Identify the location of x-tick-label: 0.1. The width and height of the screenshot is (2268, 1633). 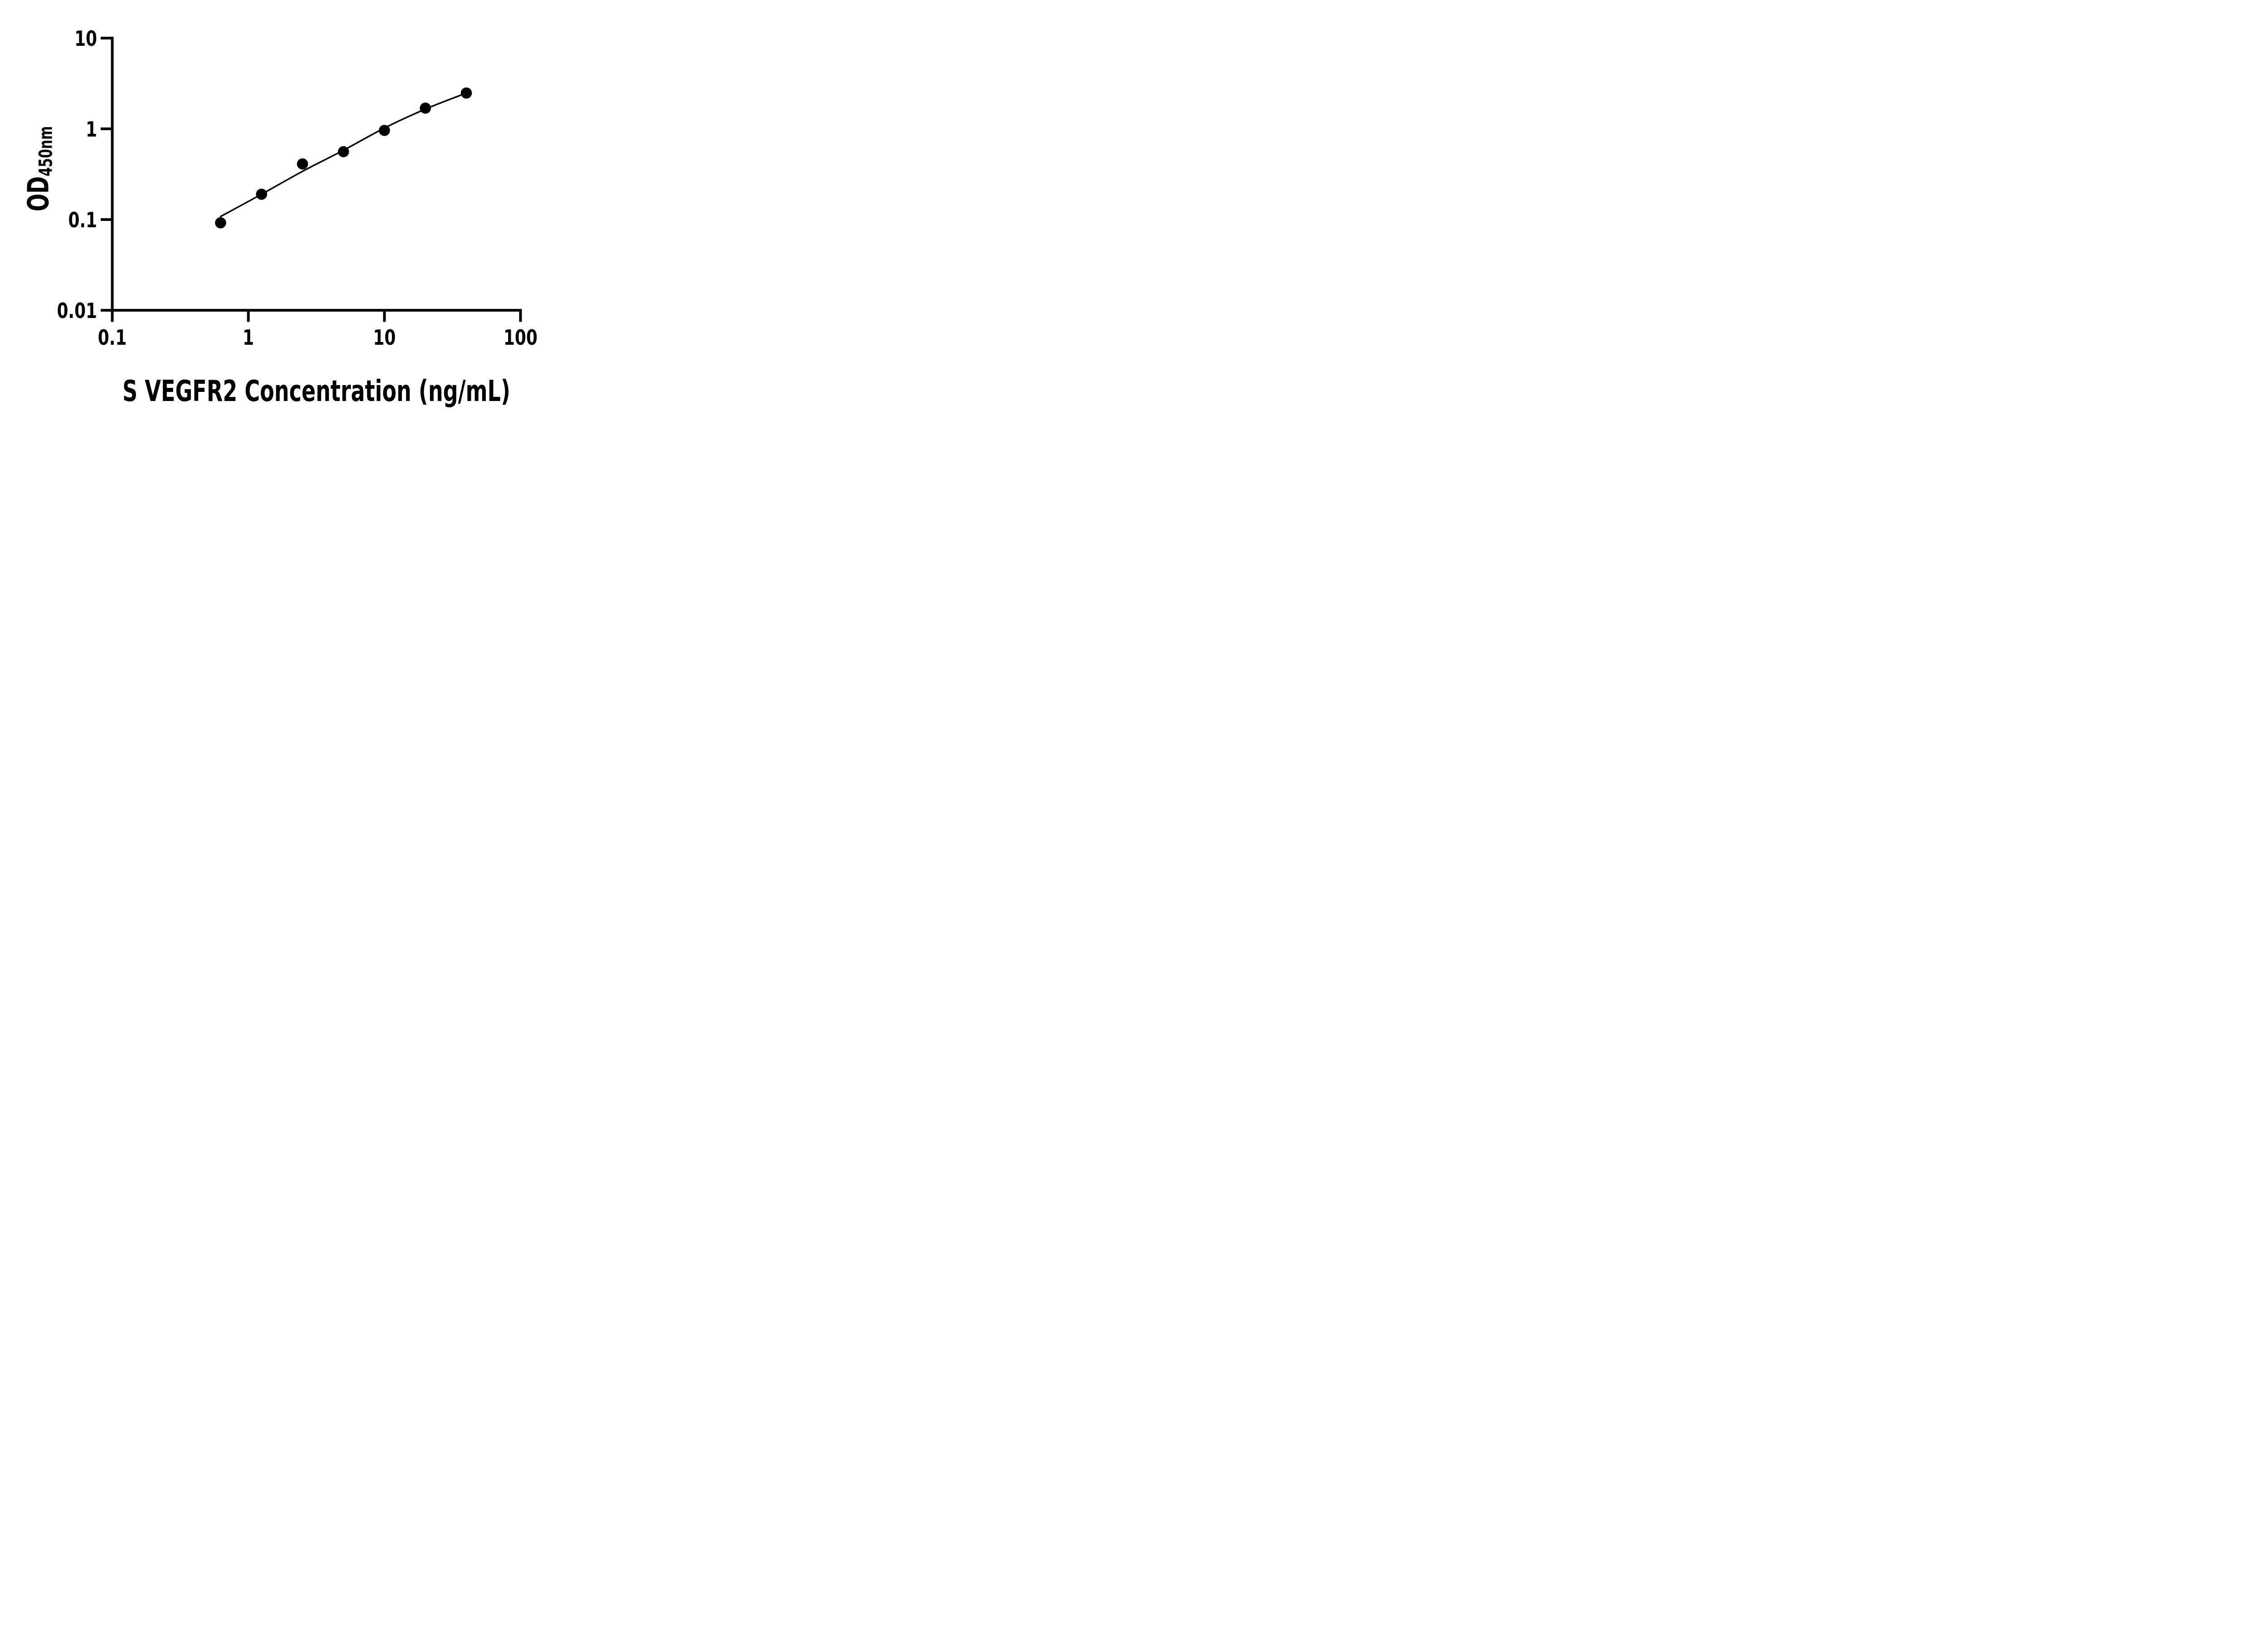
(113, 338).